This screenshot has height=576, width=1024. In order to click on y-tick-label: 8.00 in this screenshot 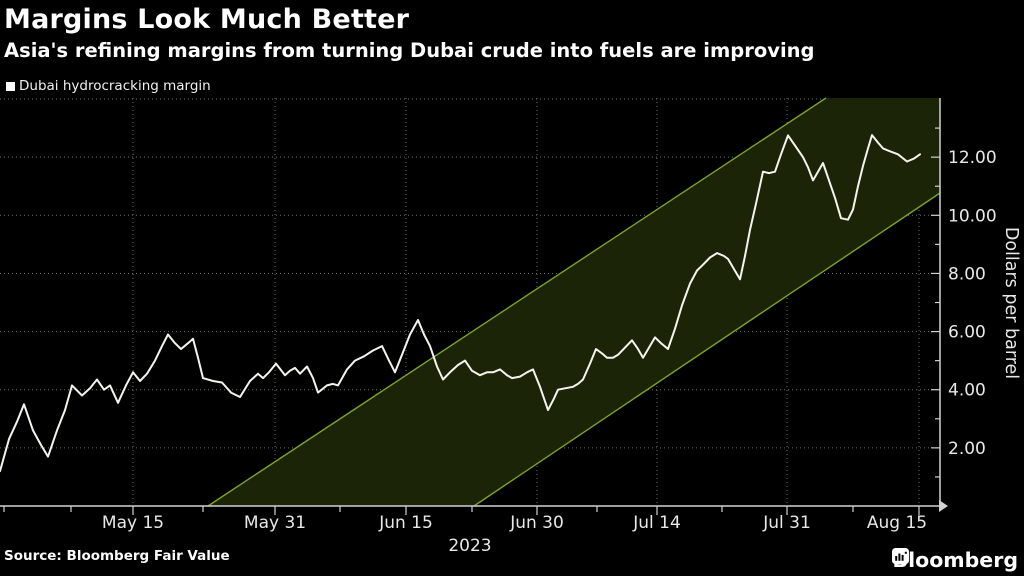, I will do `click(967, 274)`.